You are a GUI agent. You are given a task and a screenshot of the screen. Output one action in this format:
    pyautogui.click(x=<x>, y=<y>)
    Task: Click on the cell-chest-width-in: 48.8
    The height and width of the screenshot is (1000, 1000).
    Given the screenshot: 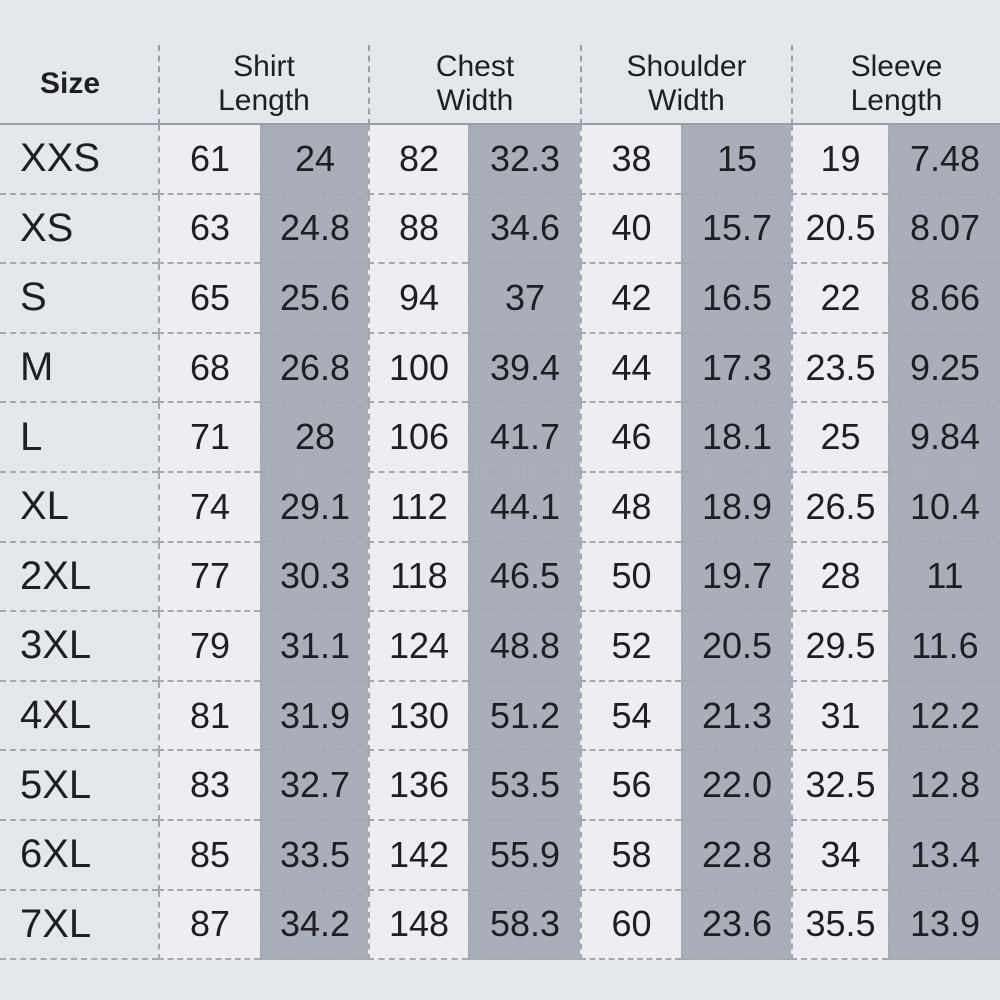 What is the action you would take?
    pyautogui.click(x=524, y=647)
    